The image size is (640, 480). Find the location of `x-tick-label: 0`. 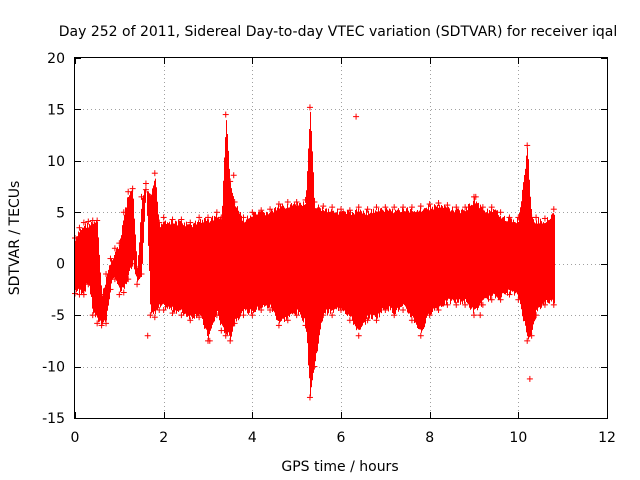

x-tick-label: 0 is located at coordinates (75, 438).